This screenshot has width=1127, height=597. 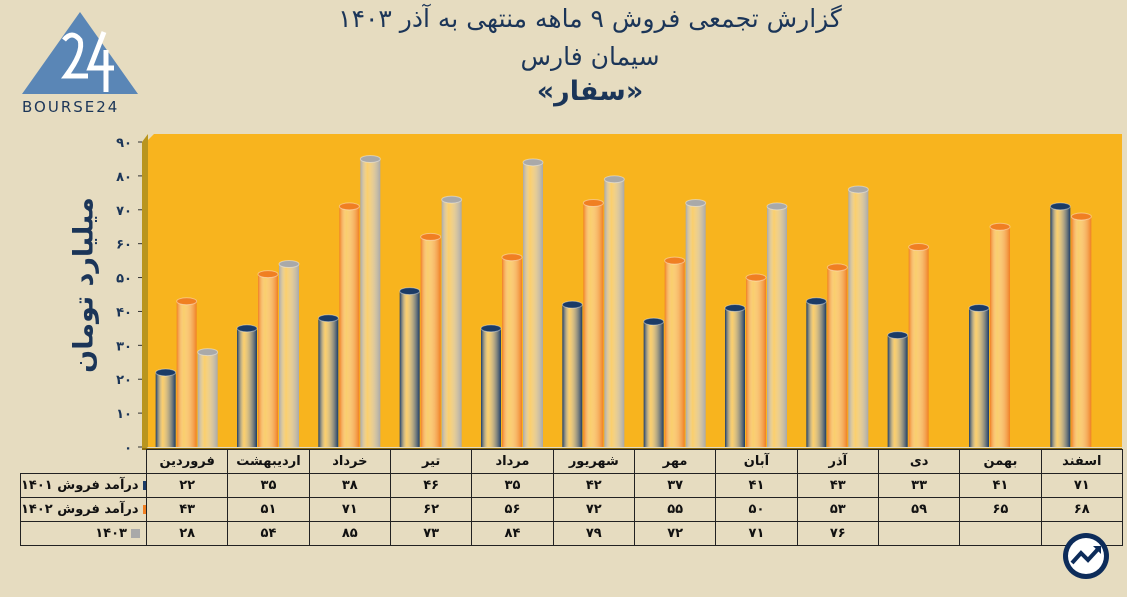 What do you see at coordinates (124, 346) in the screenshot?
I see `y-tick-label: ۳۰` at bounding box center [124, 346].